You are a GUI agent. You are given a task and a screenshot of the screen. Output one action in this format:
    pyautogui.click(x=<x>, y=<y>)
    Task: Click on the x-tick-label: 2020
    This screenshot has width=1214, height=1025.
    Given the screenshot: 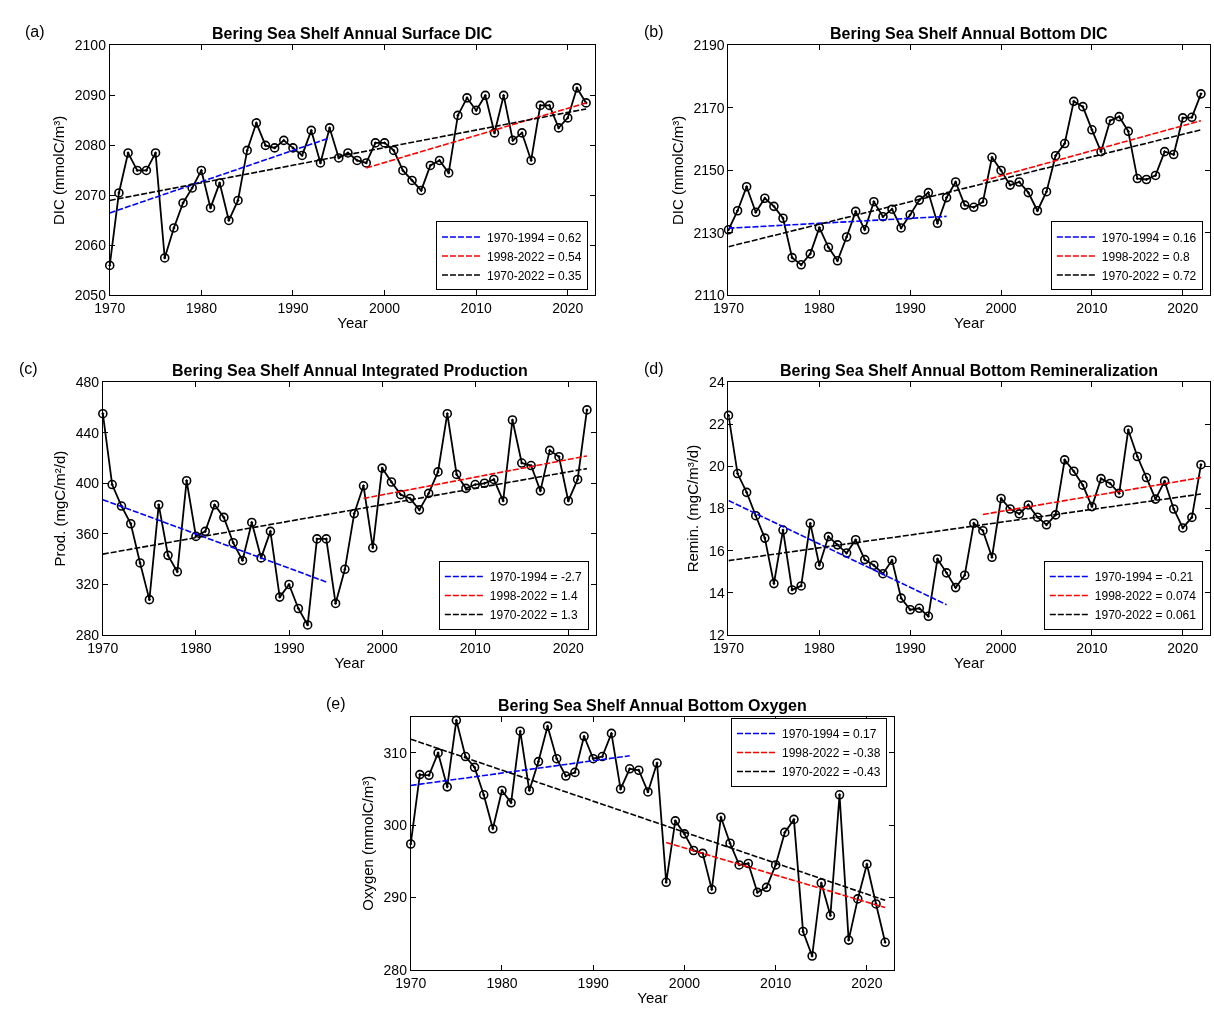 What is the action you would take?
    pyautogui.click(x=867, y=982)
    